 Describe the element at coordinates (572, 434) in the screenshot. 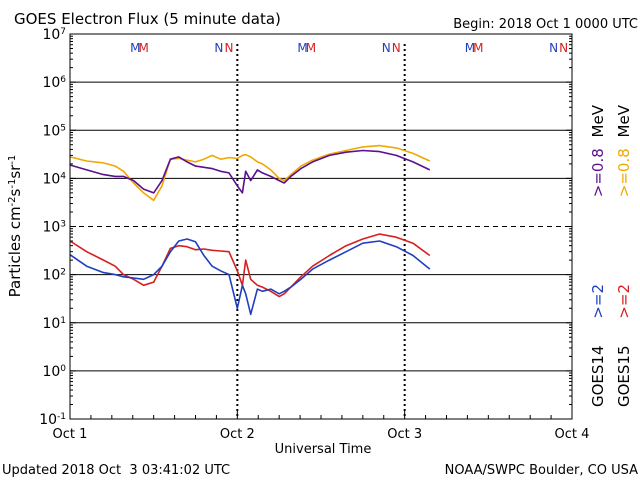

I see `x-tick-label: Oct 4` at that location.